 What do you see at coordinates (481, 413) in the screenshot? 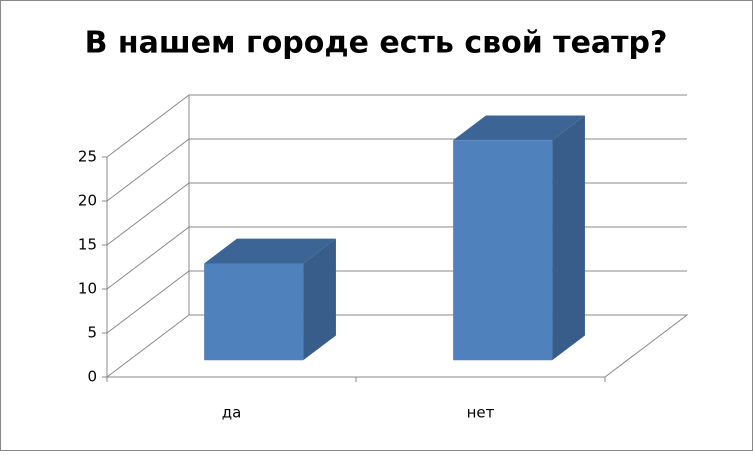
I see `x-tick-label: нет` at bounding box center [481, 413].